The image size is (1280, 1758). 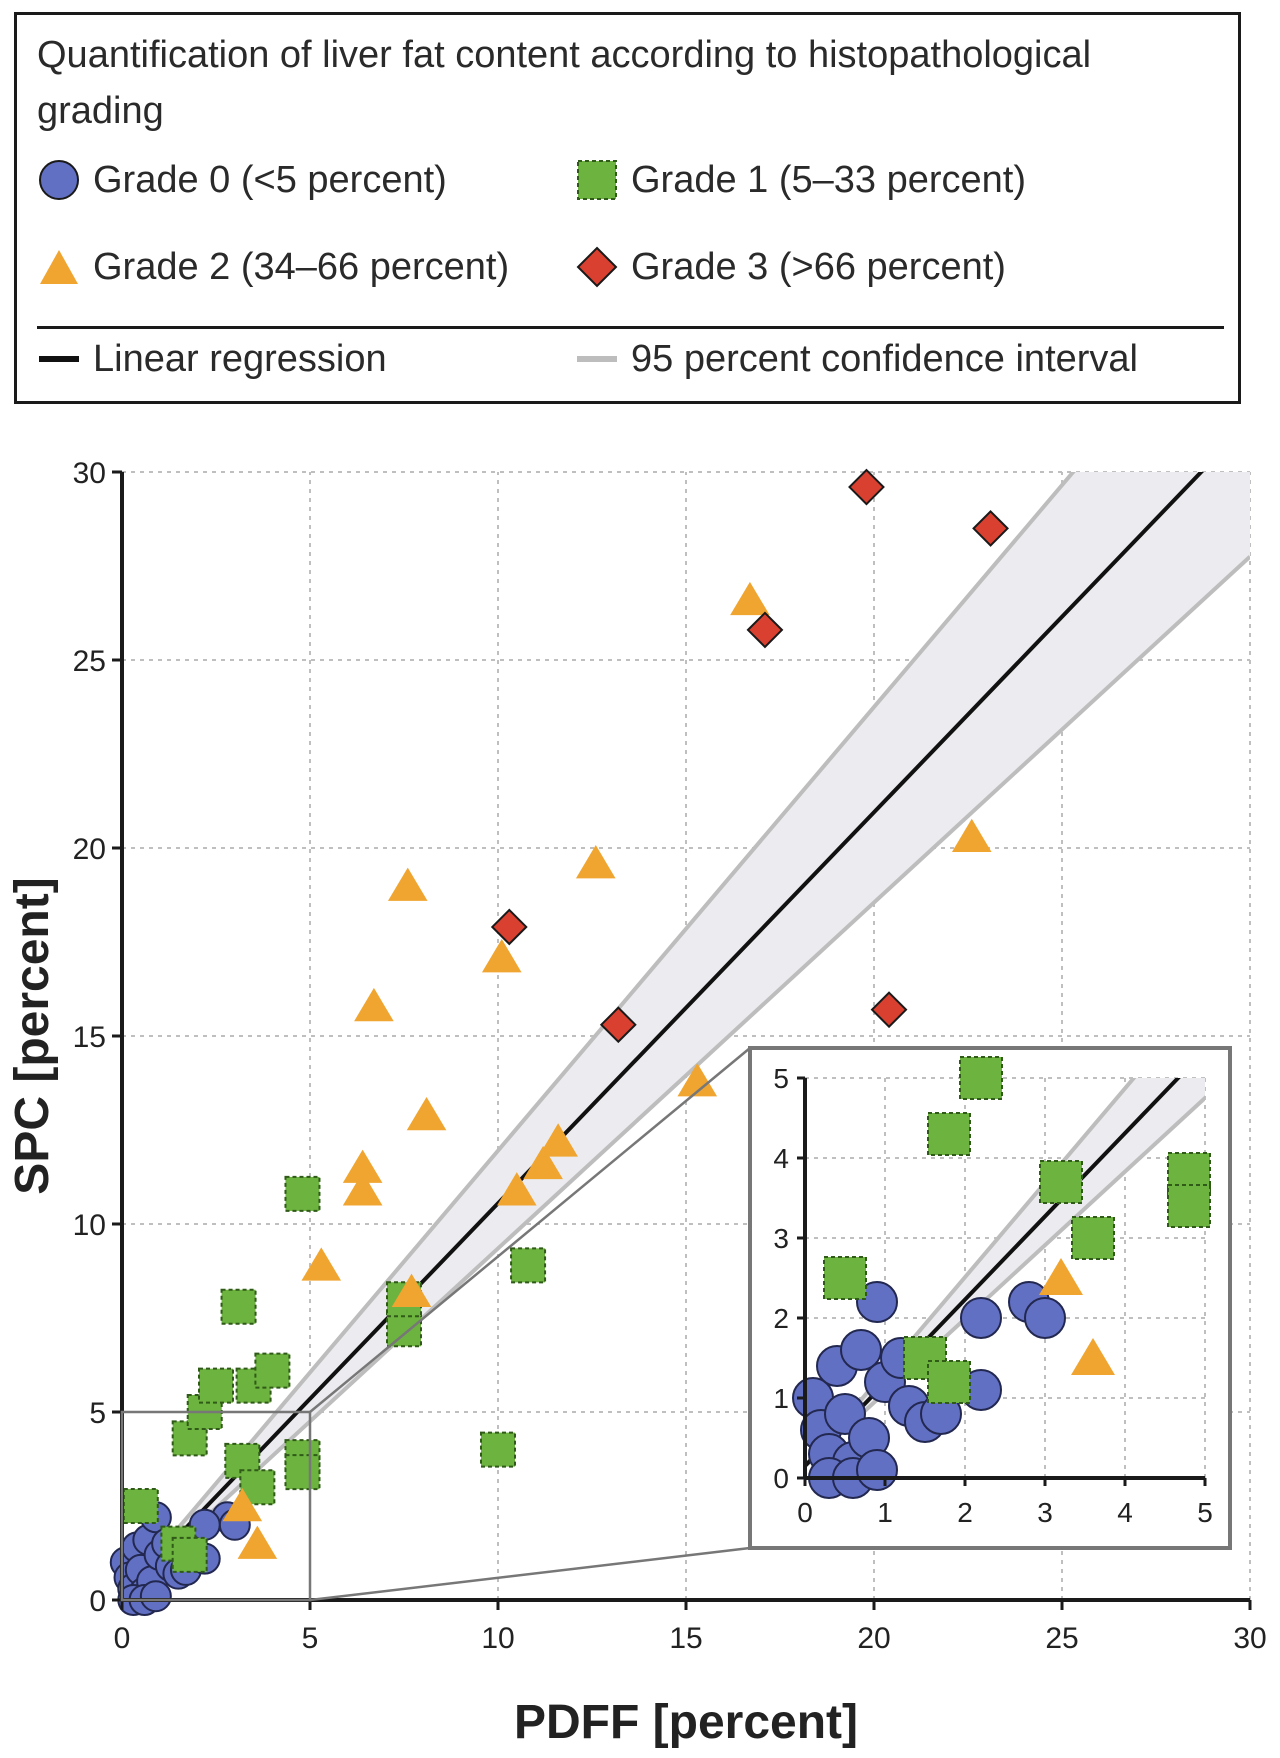 I want to click on grade0-circle-icon, so click(x=59, y=180).